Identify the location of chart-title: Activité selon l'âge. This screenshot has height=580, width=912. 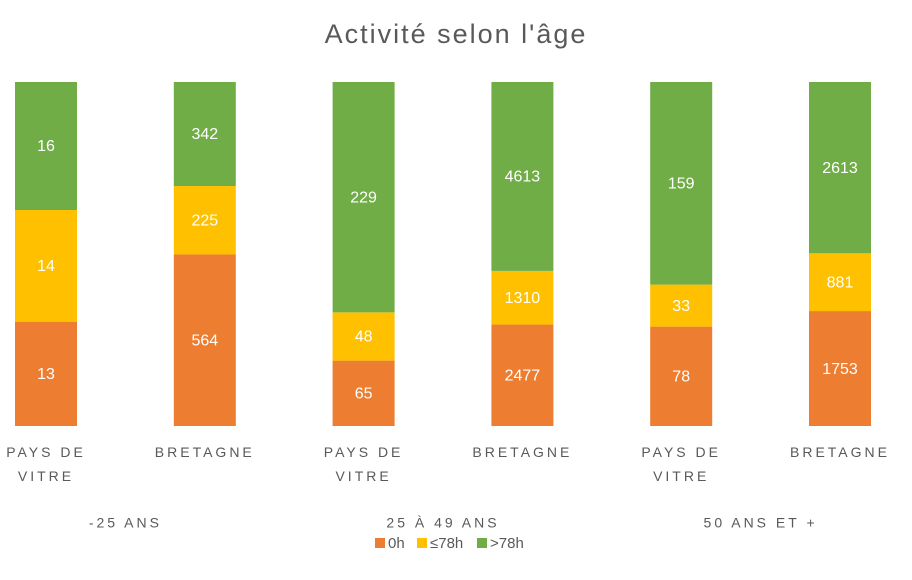
(456, 34).